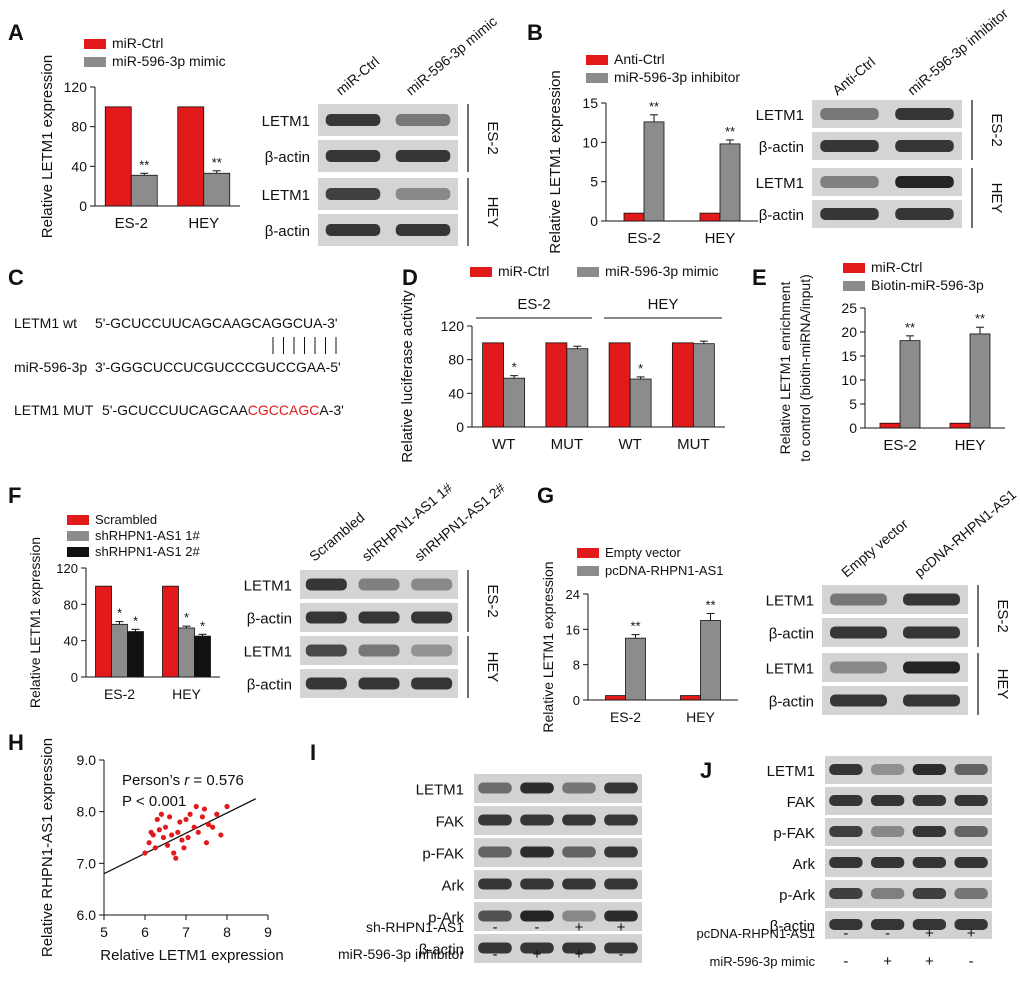  Describe the element at coordinates (459, 521) in the screenshot. I see `lane-label: shRHPN1-AS1 2#` at that location.